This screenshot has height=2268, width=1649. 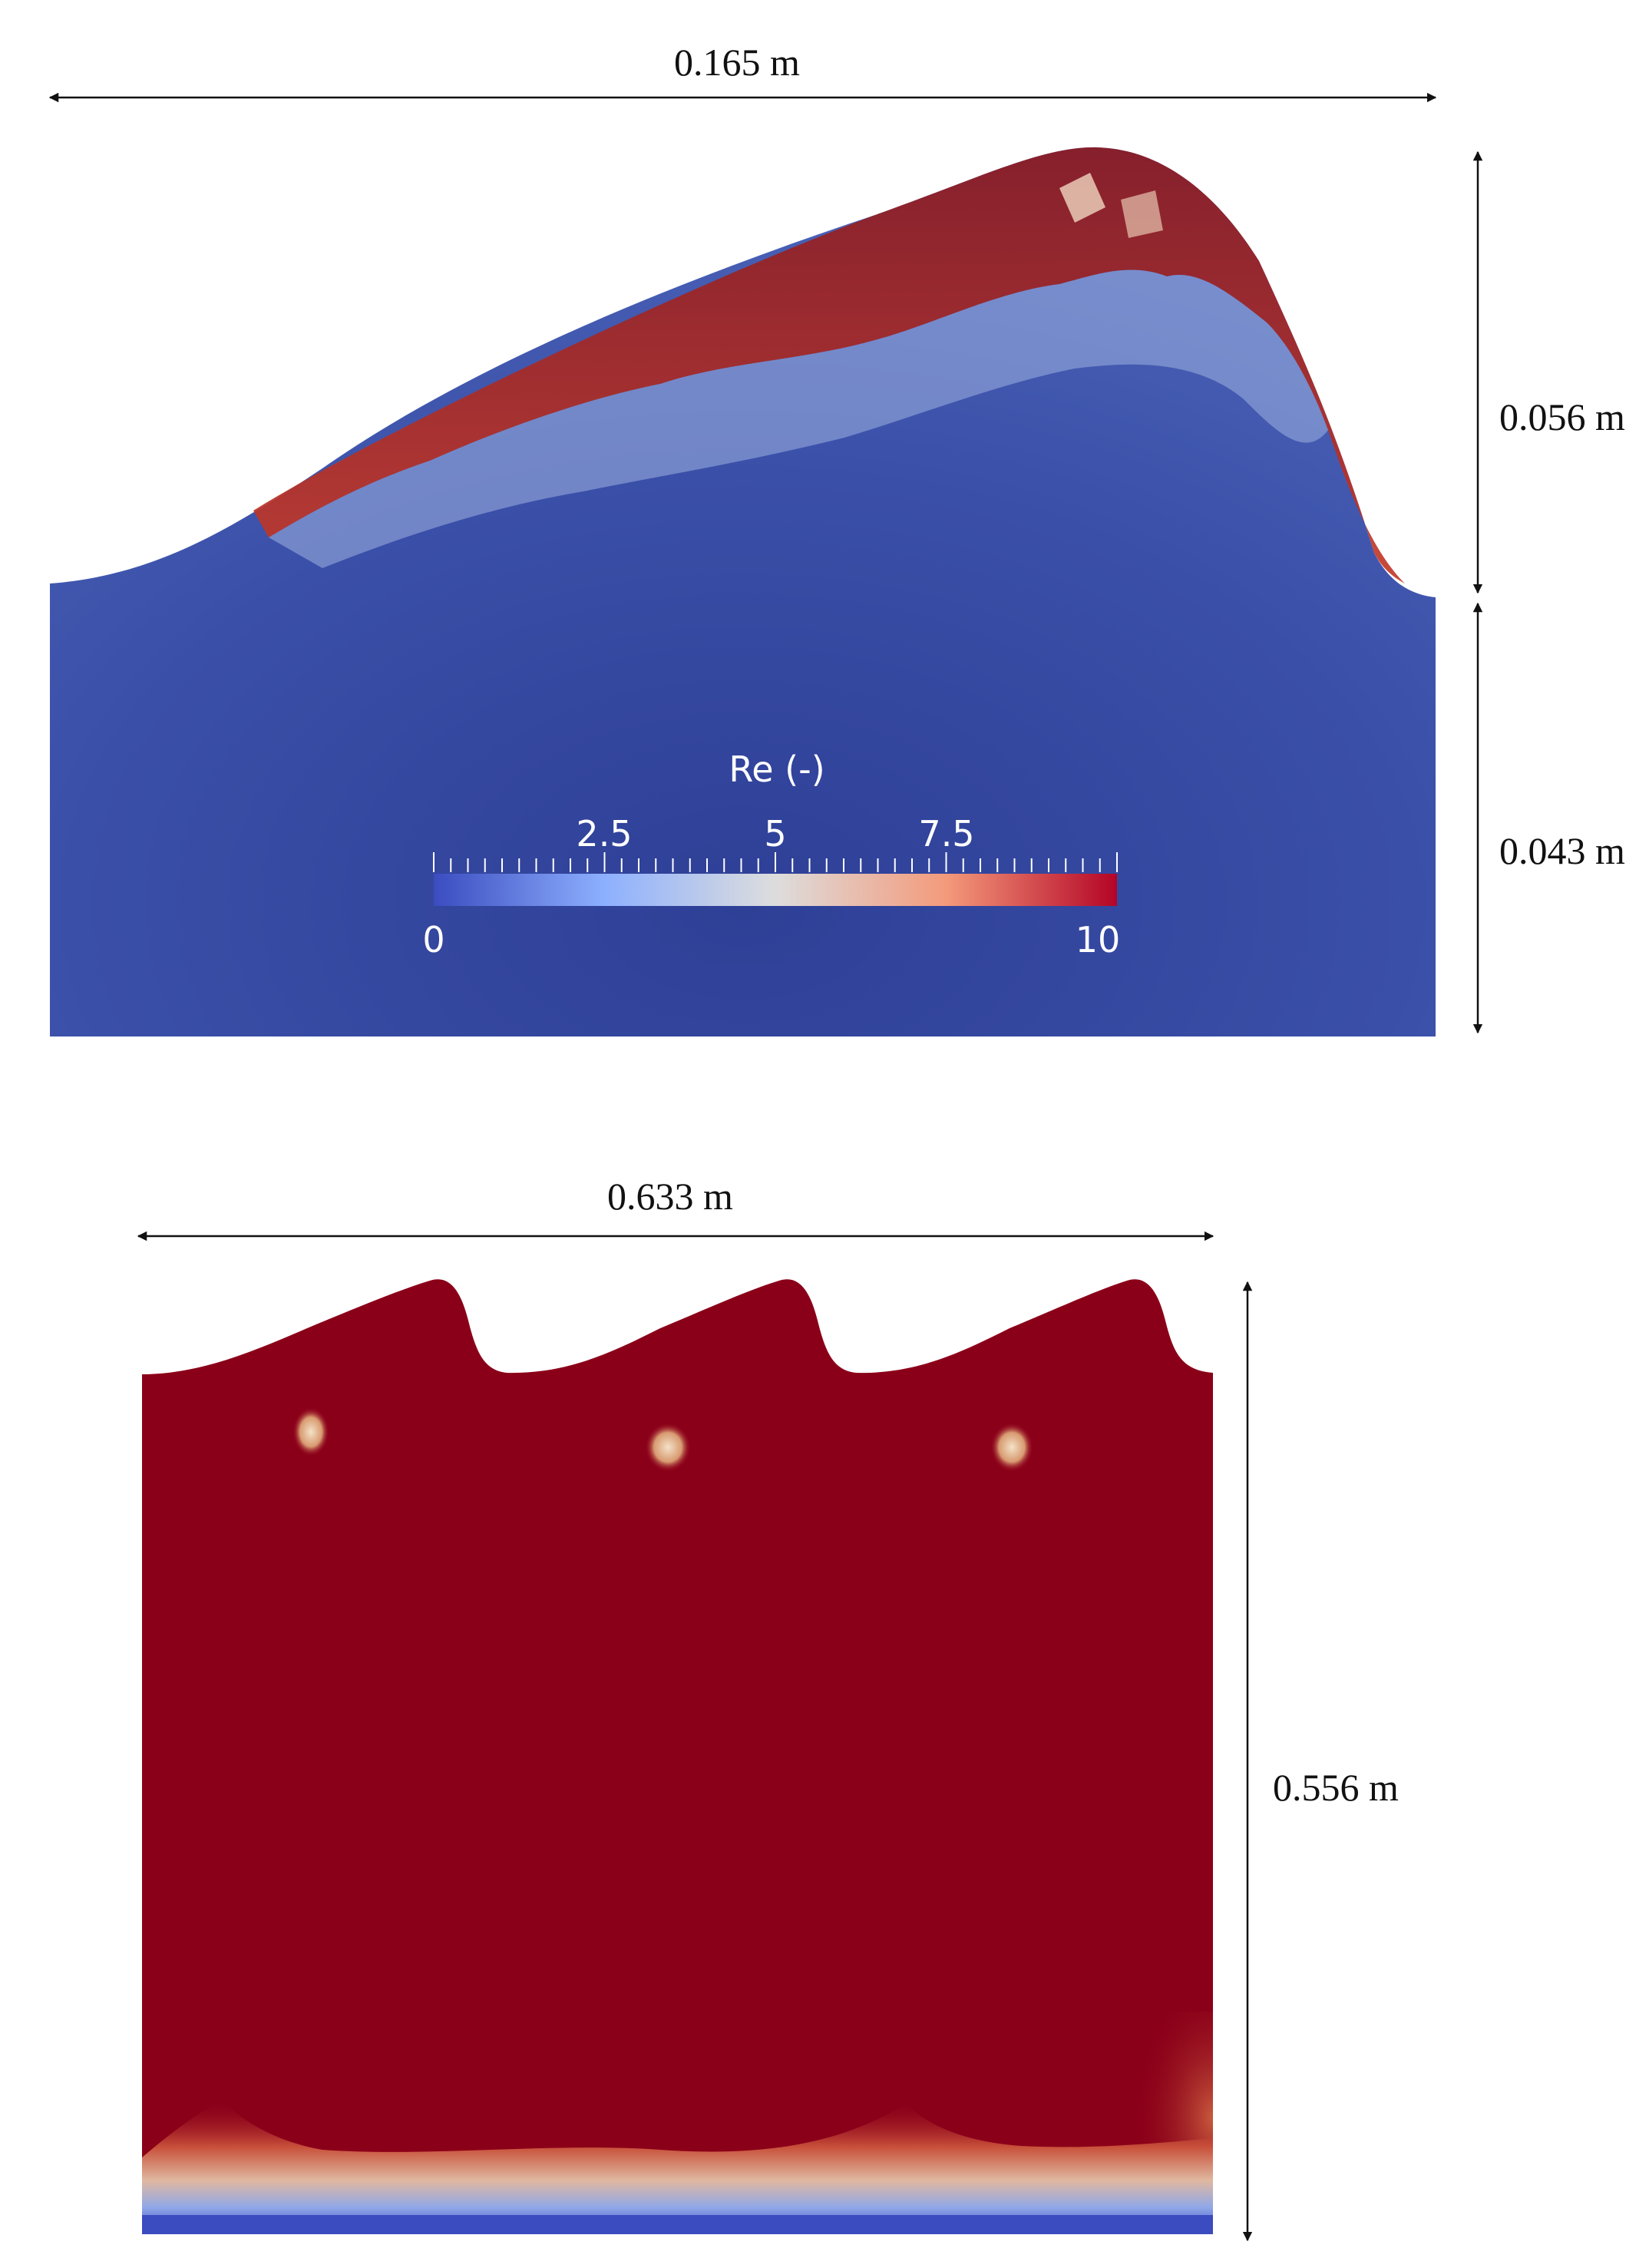 I want to click on colorbar-title: Re (-), so click(x=776, y=769).